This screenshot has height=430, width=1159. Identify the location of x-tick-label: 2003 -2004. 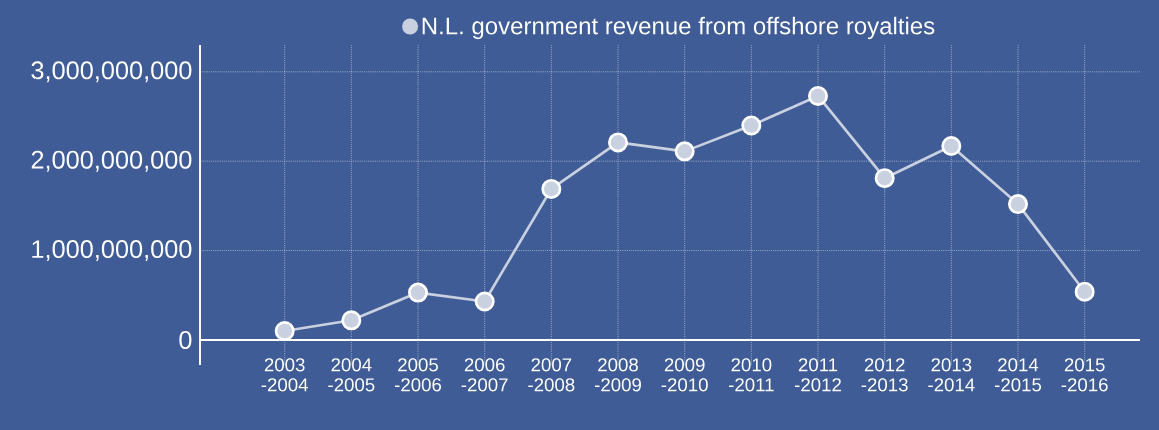
(284, 375).